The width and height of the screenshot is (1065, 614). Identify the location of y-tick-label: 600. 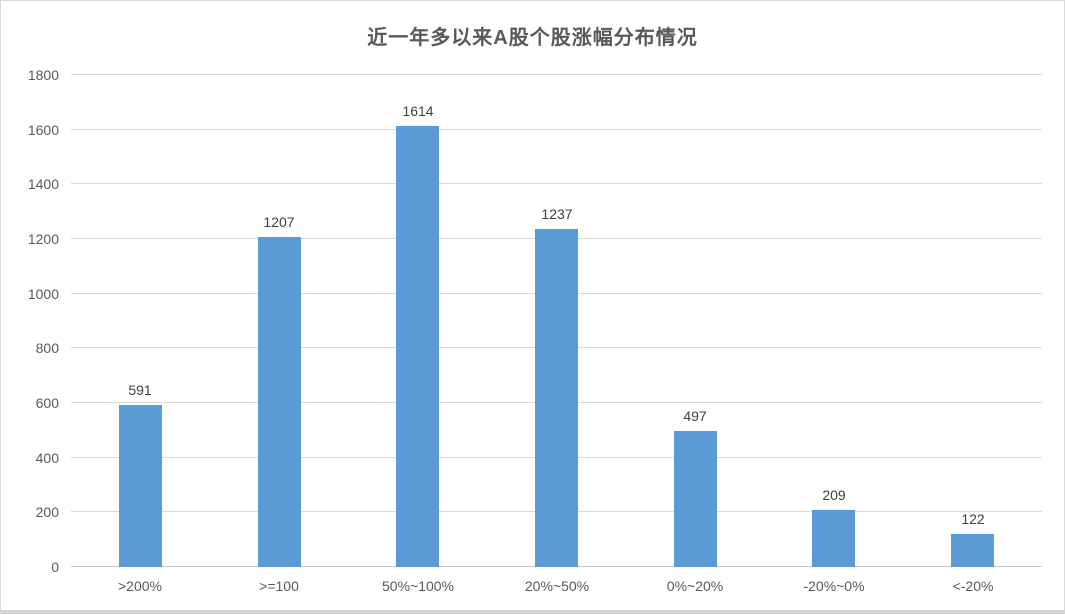
(47, 403).